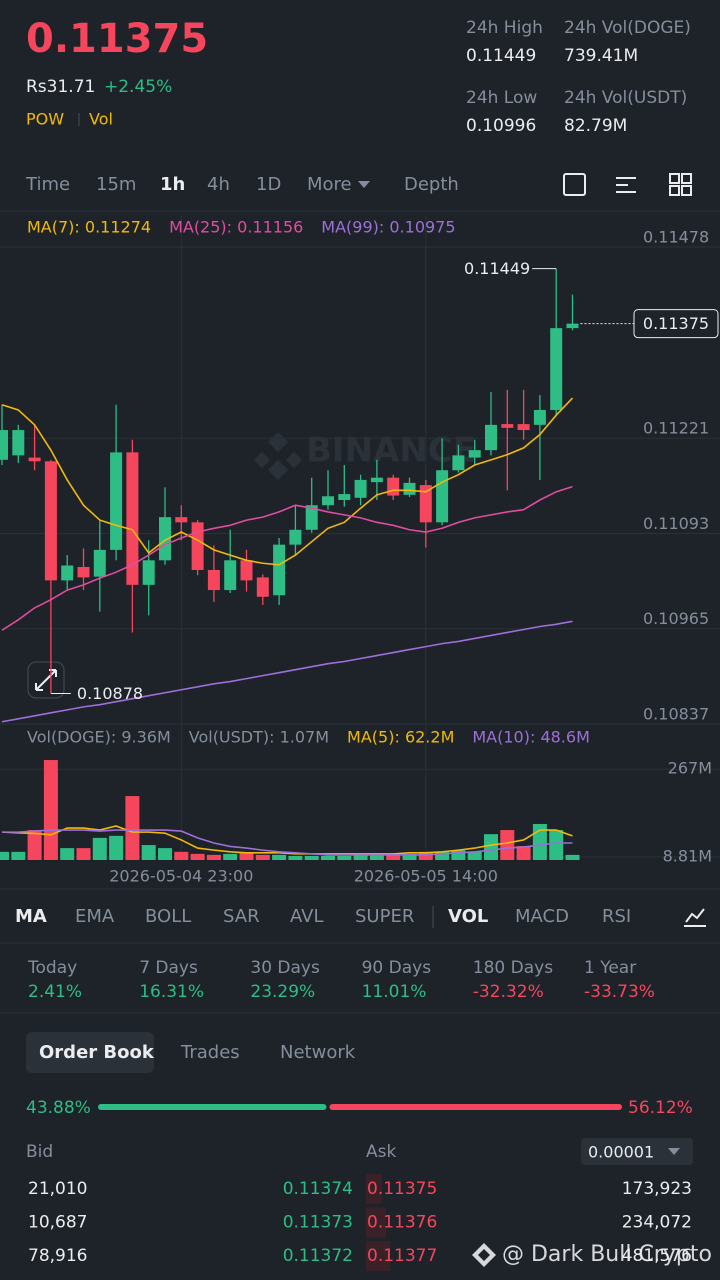  Describe the element at coordinates (388, 227) in the screenshot. I see `legend-item: MA(99): 0.10975` at that location.